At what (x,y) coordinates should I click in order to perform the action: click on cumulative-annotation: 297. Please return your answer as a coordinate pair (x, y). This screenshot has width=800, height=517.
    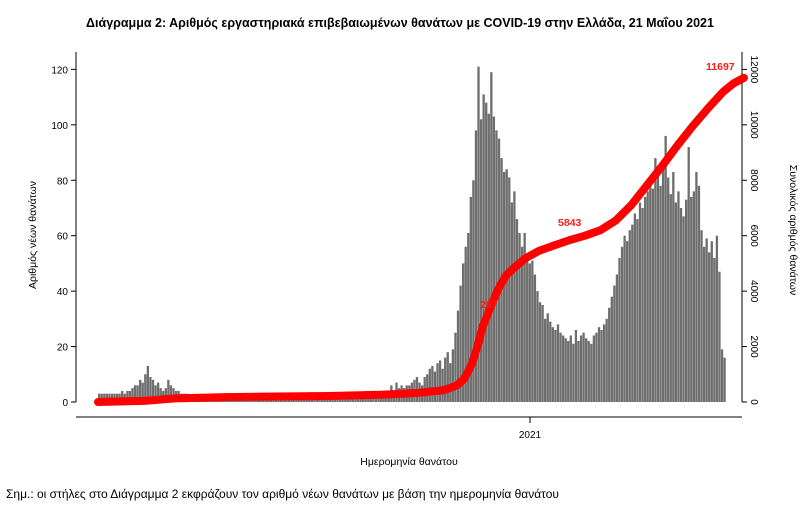
    Looking at the image, I should click on (489, 305).